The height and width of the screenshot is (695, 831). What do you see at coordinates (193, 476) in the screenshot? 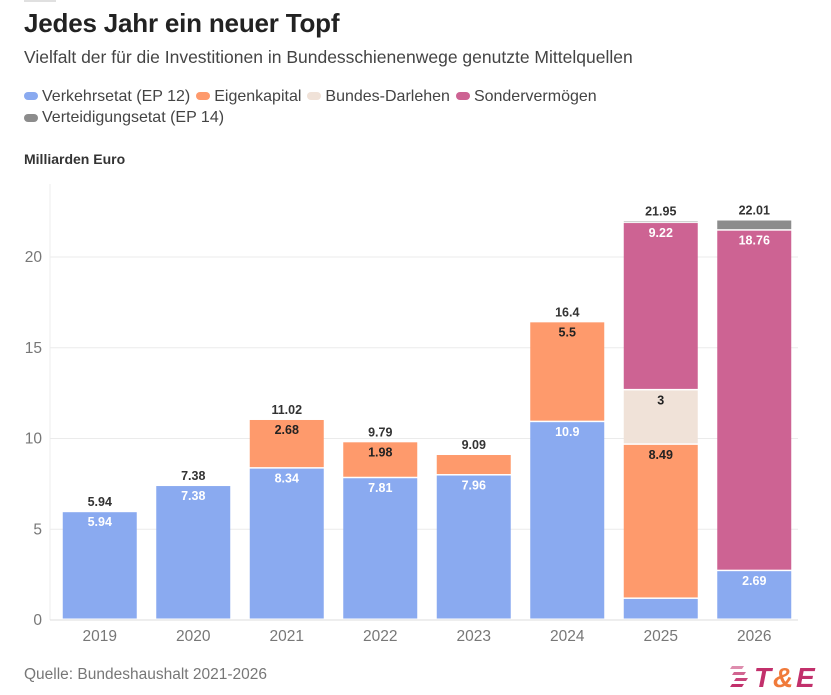
I see `total-label: 7.38` at bounding box center [193, 476].